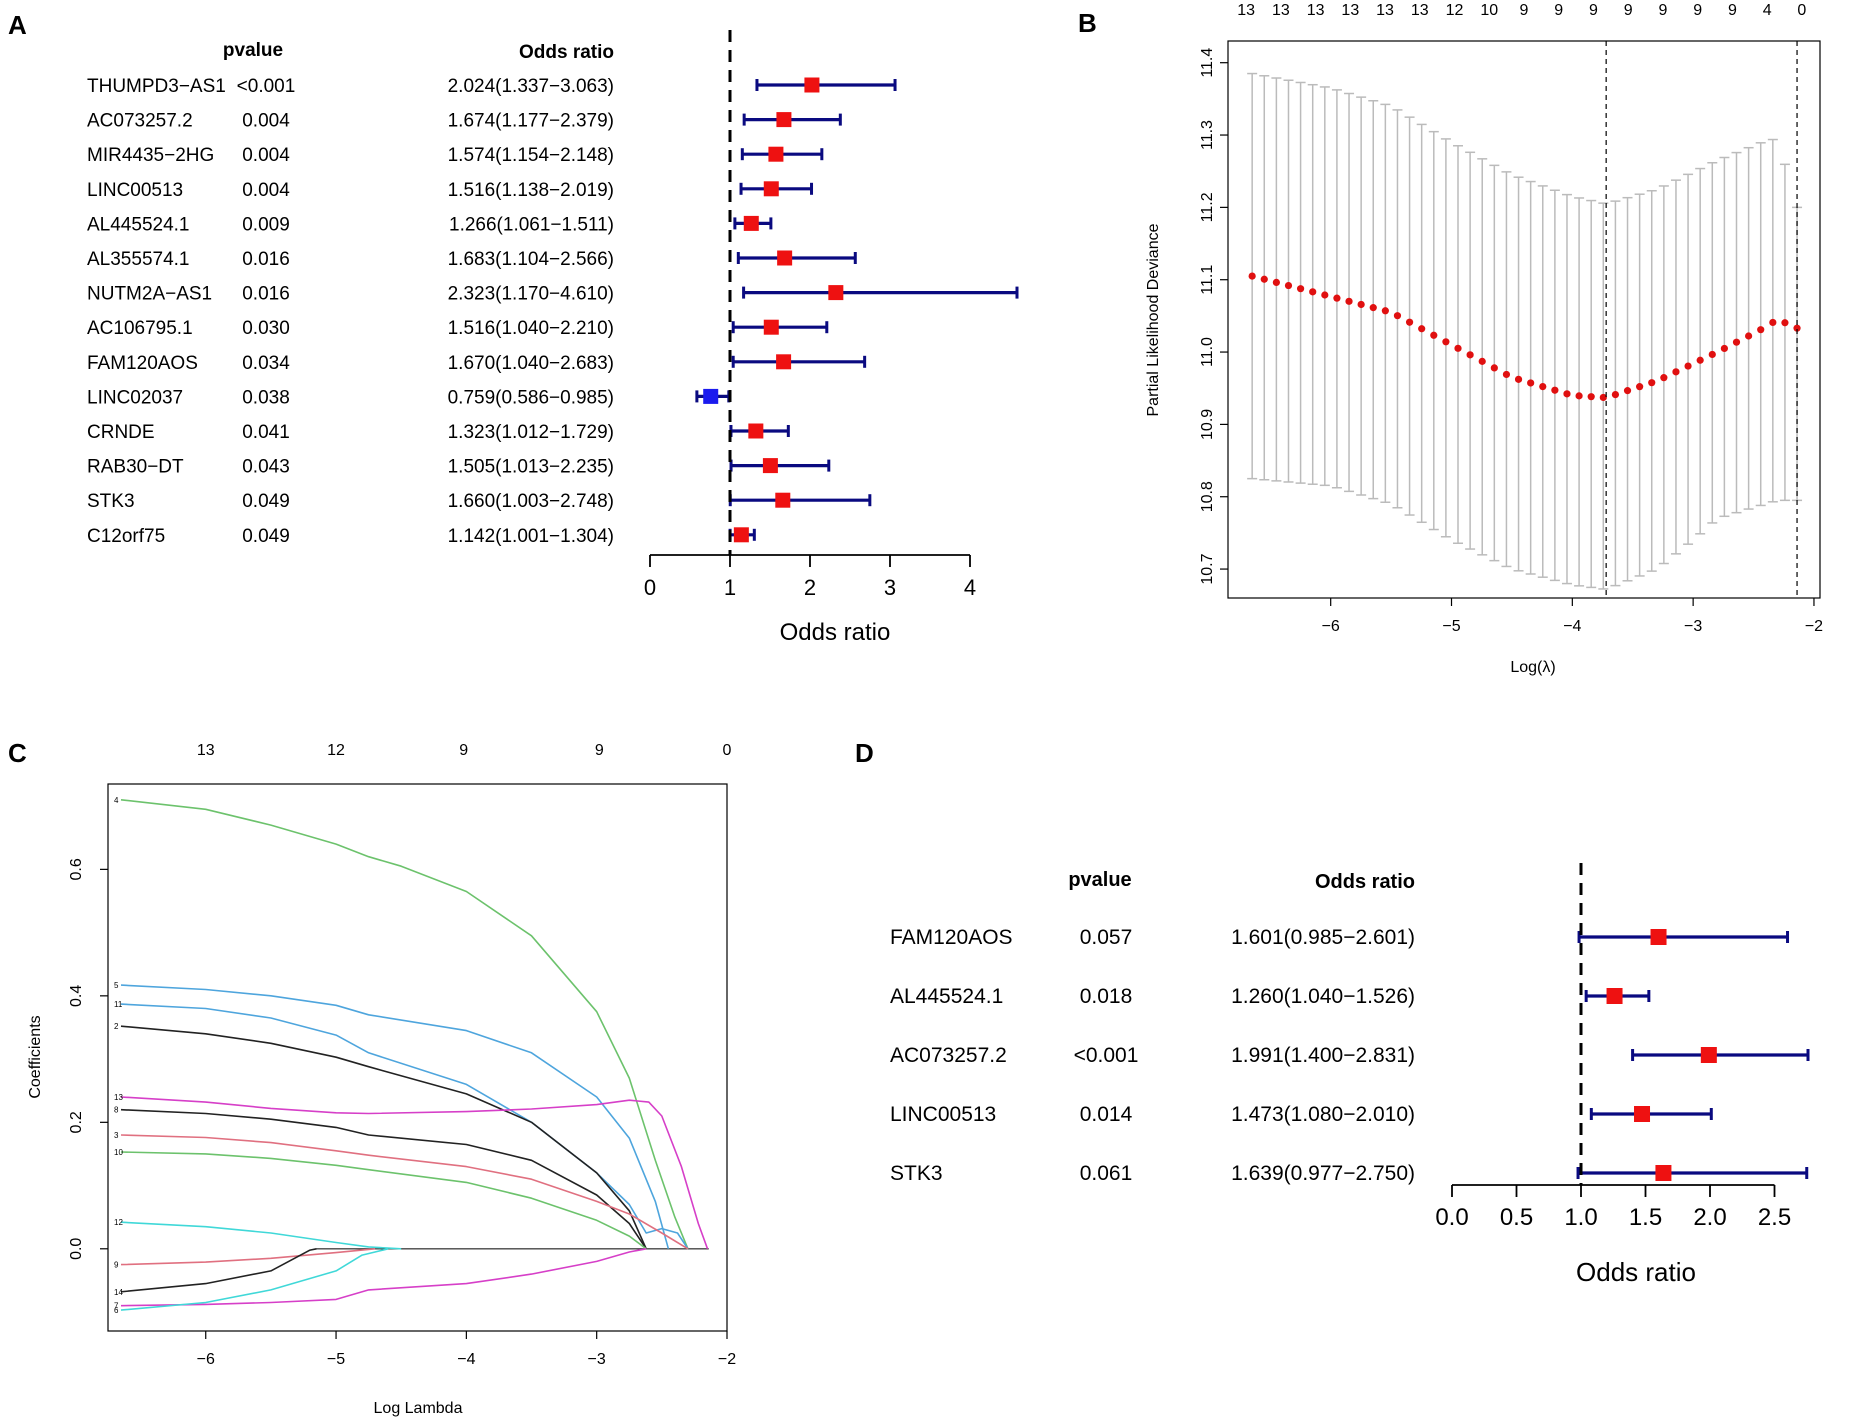 Image resolution: width=1851 pixels, height=1419 pixels. I want to click on c-plot-frame, so click(417, 1057).